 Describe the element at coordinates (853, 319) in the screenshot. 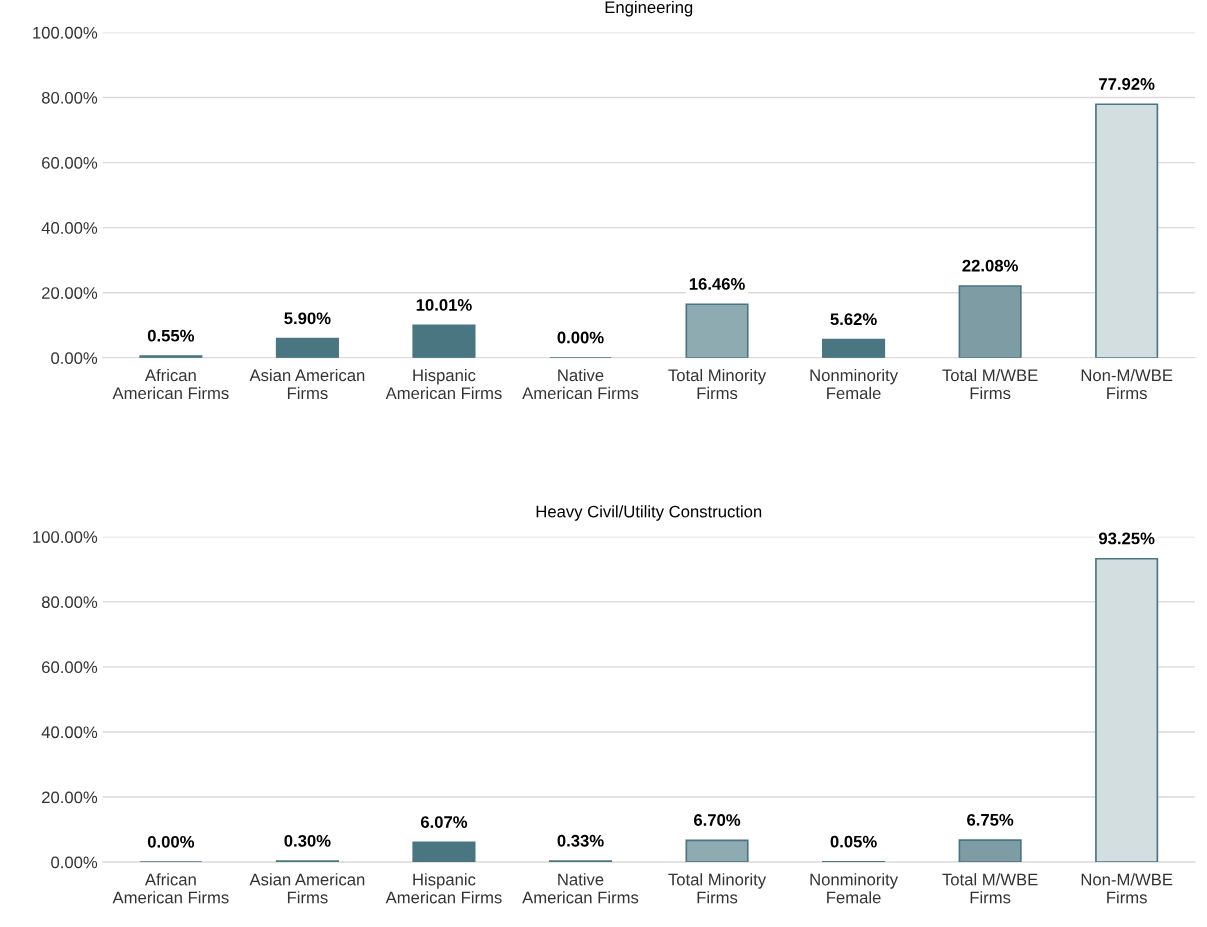

I see `text: 5.62%` at that location.